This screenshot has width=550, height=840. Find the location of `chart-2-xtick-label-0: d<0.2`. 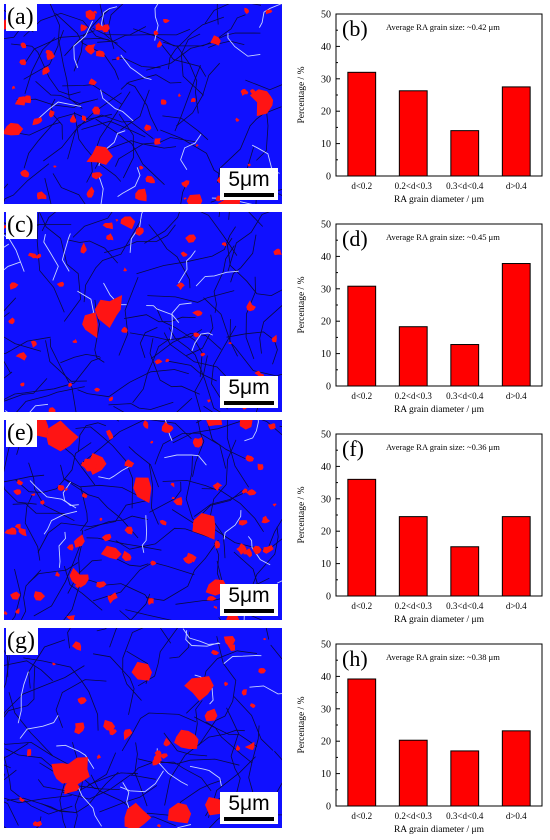

chart-2-xtick-label-0: d<0.2 is located at coordinates (361, 606).